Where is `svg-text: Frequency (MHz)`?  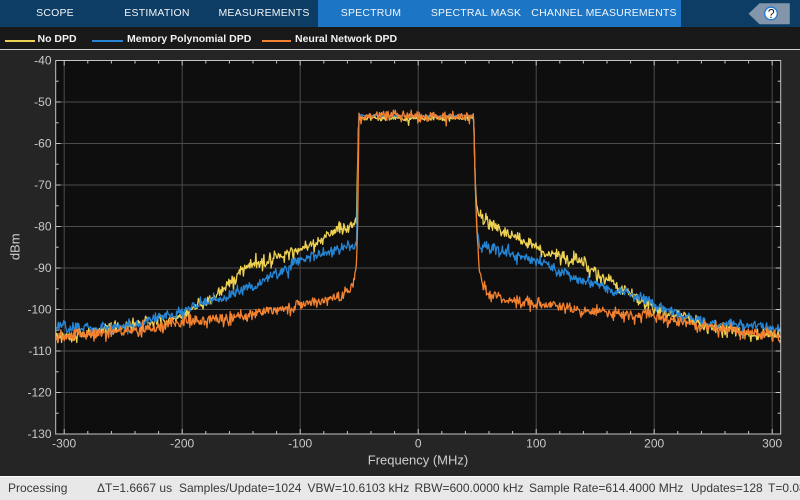
svg-text: Frequency (MHz) is located at coordinates (418, 460).